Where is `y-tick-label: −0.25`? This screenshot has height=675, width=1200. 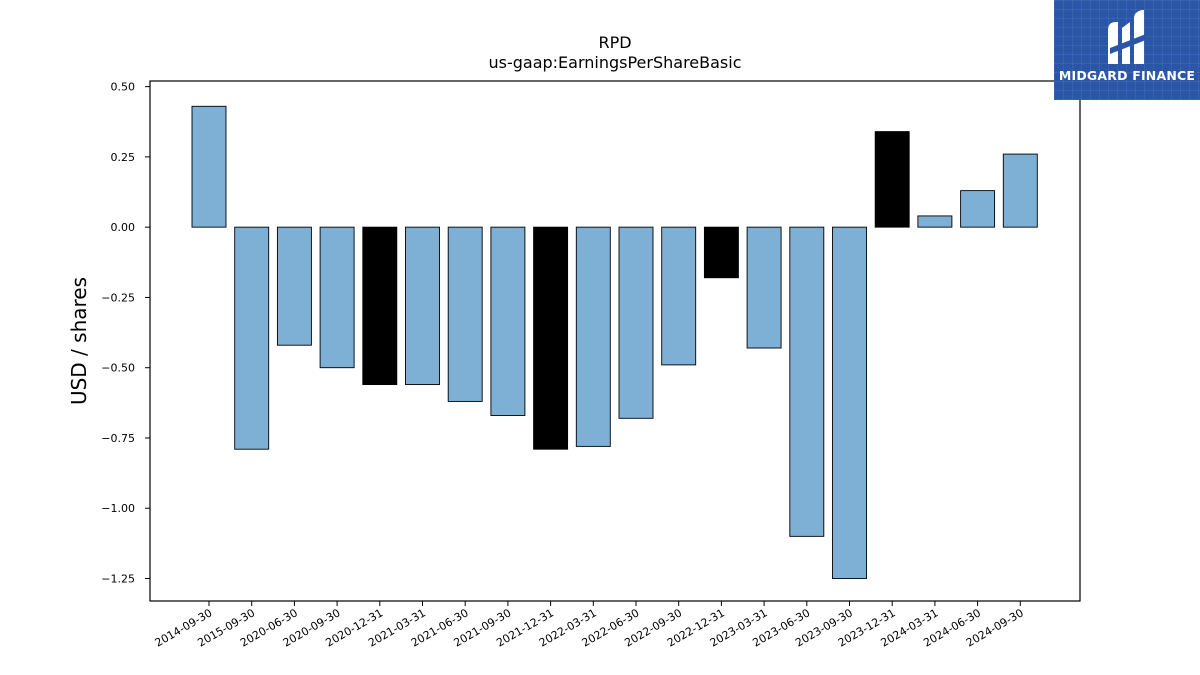 y-tick-label: −0.25 is located at coordinates (118, 297).